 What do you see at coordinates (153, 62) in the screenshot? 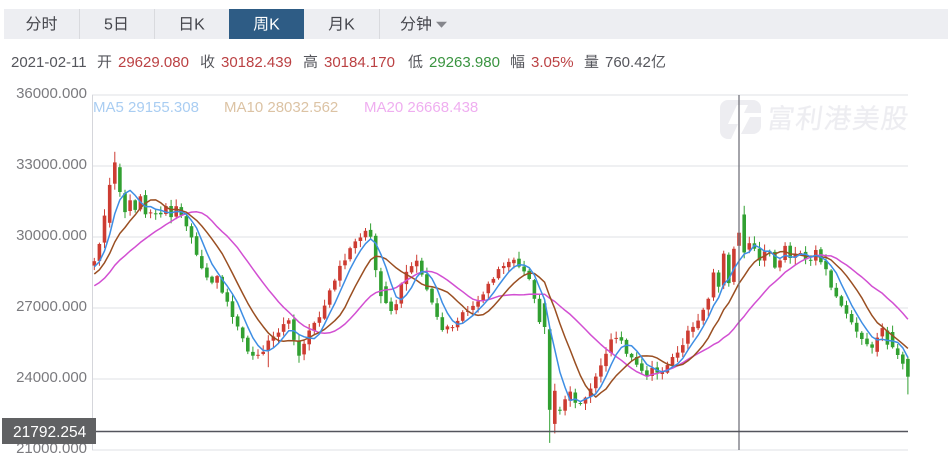
I see `svg-text: 29629.080` at bounding box center [153, 62].